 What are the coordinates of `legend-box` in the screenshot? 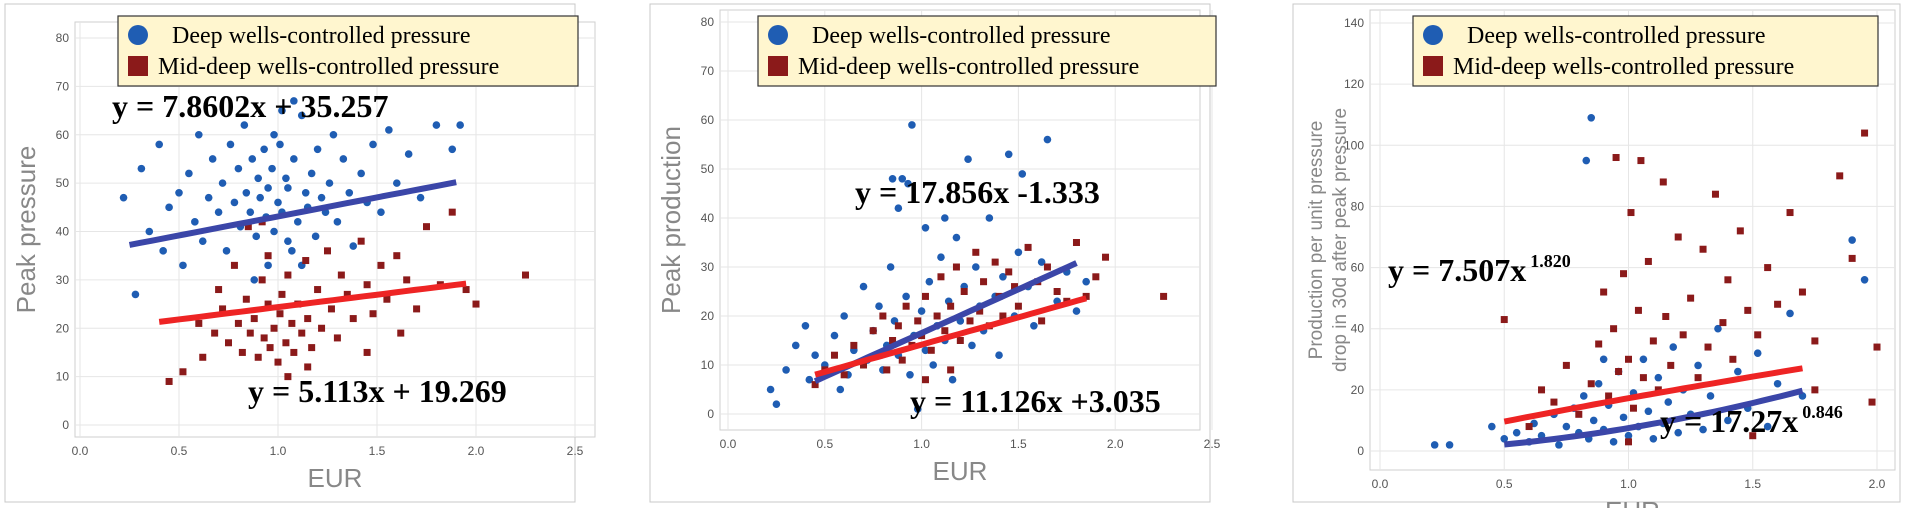 It's located at (348, 51).